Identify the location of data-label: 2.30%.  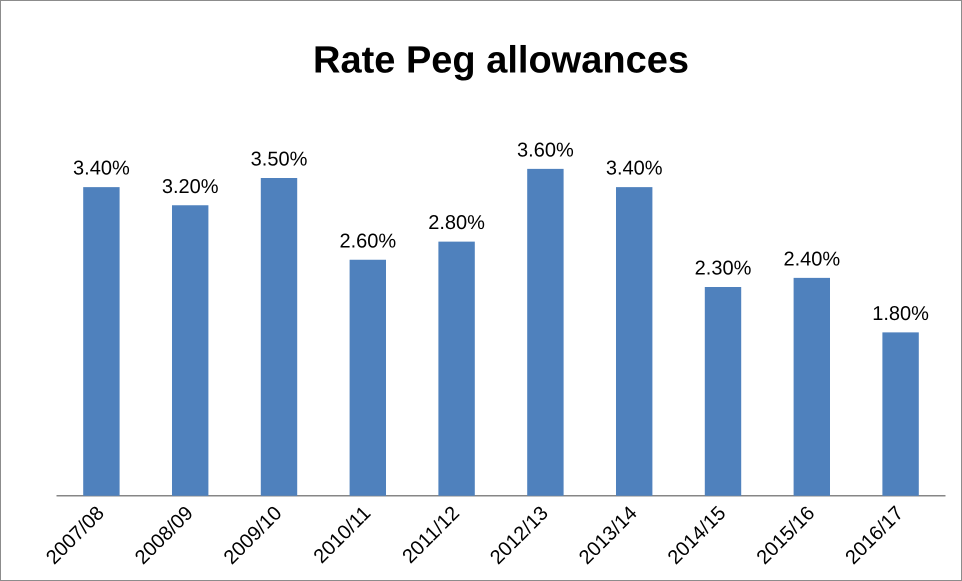
(723, 269).